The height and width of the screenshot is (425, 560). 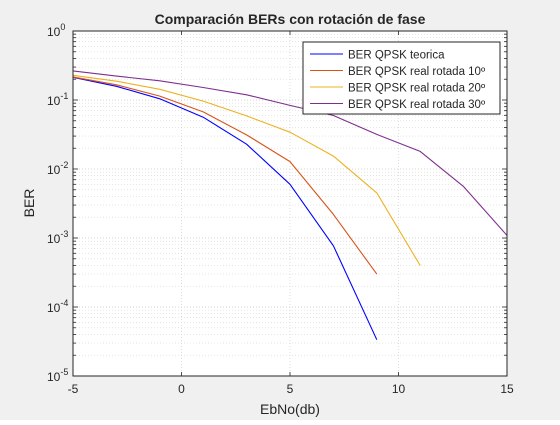 What do you see at coordinates (417, 105) in the screenshot?
I see `legend-label-4: BER QPSK real rotada 30º` at bounding box center [417, 105].